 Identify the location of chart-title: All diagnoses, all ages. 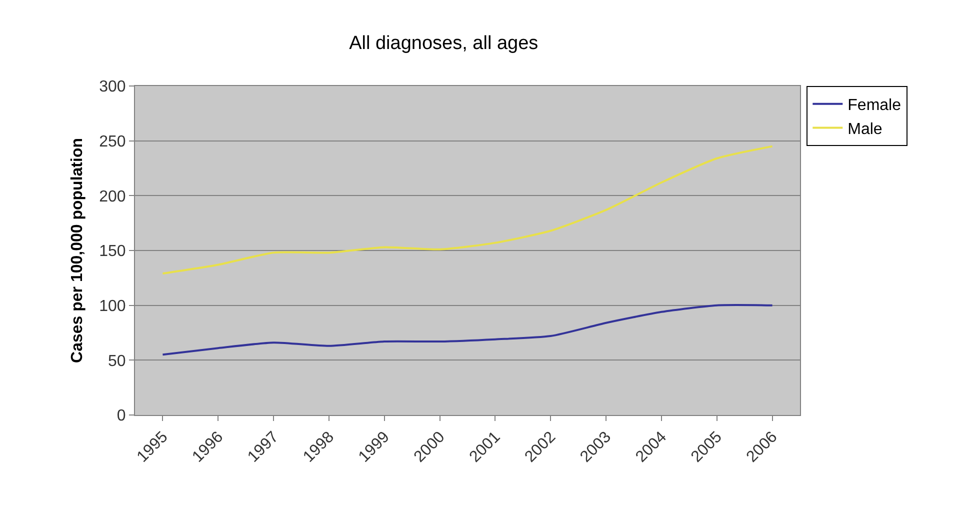
(443, 43).